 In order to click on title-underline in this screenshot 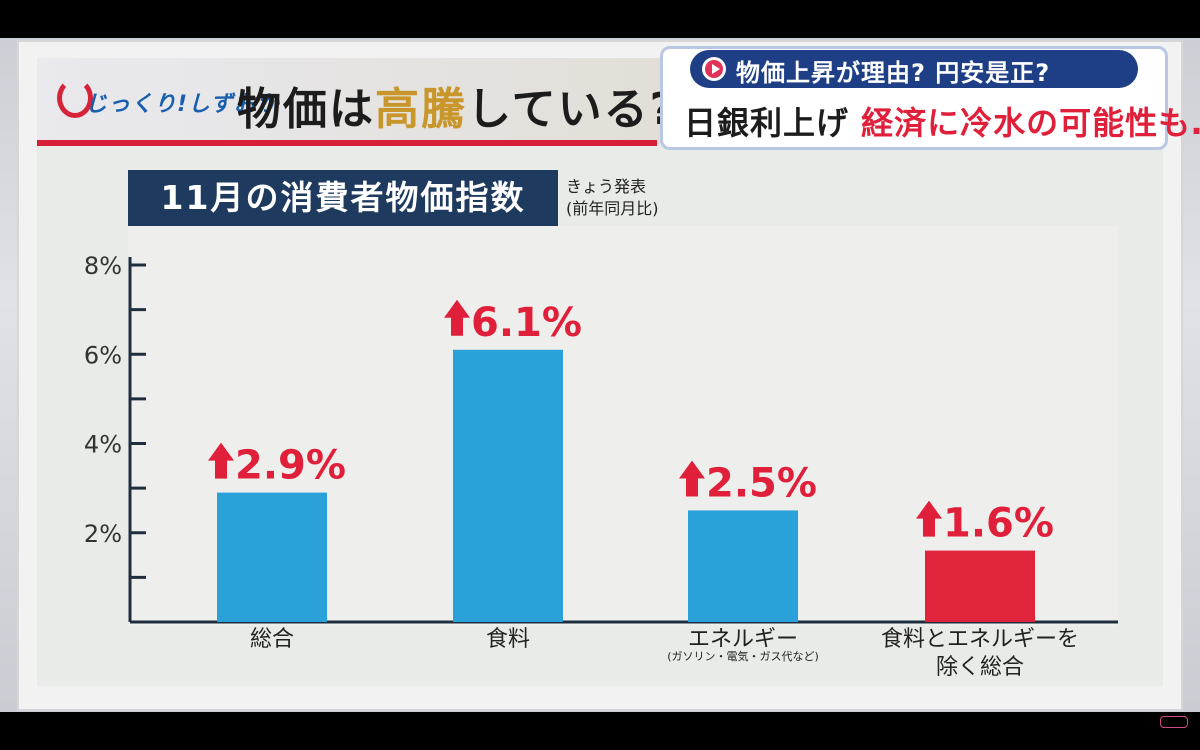, I will do `click(347, 143)`.